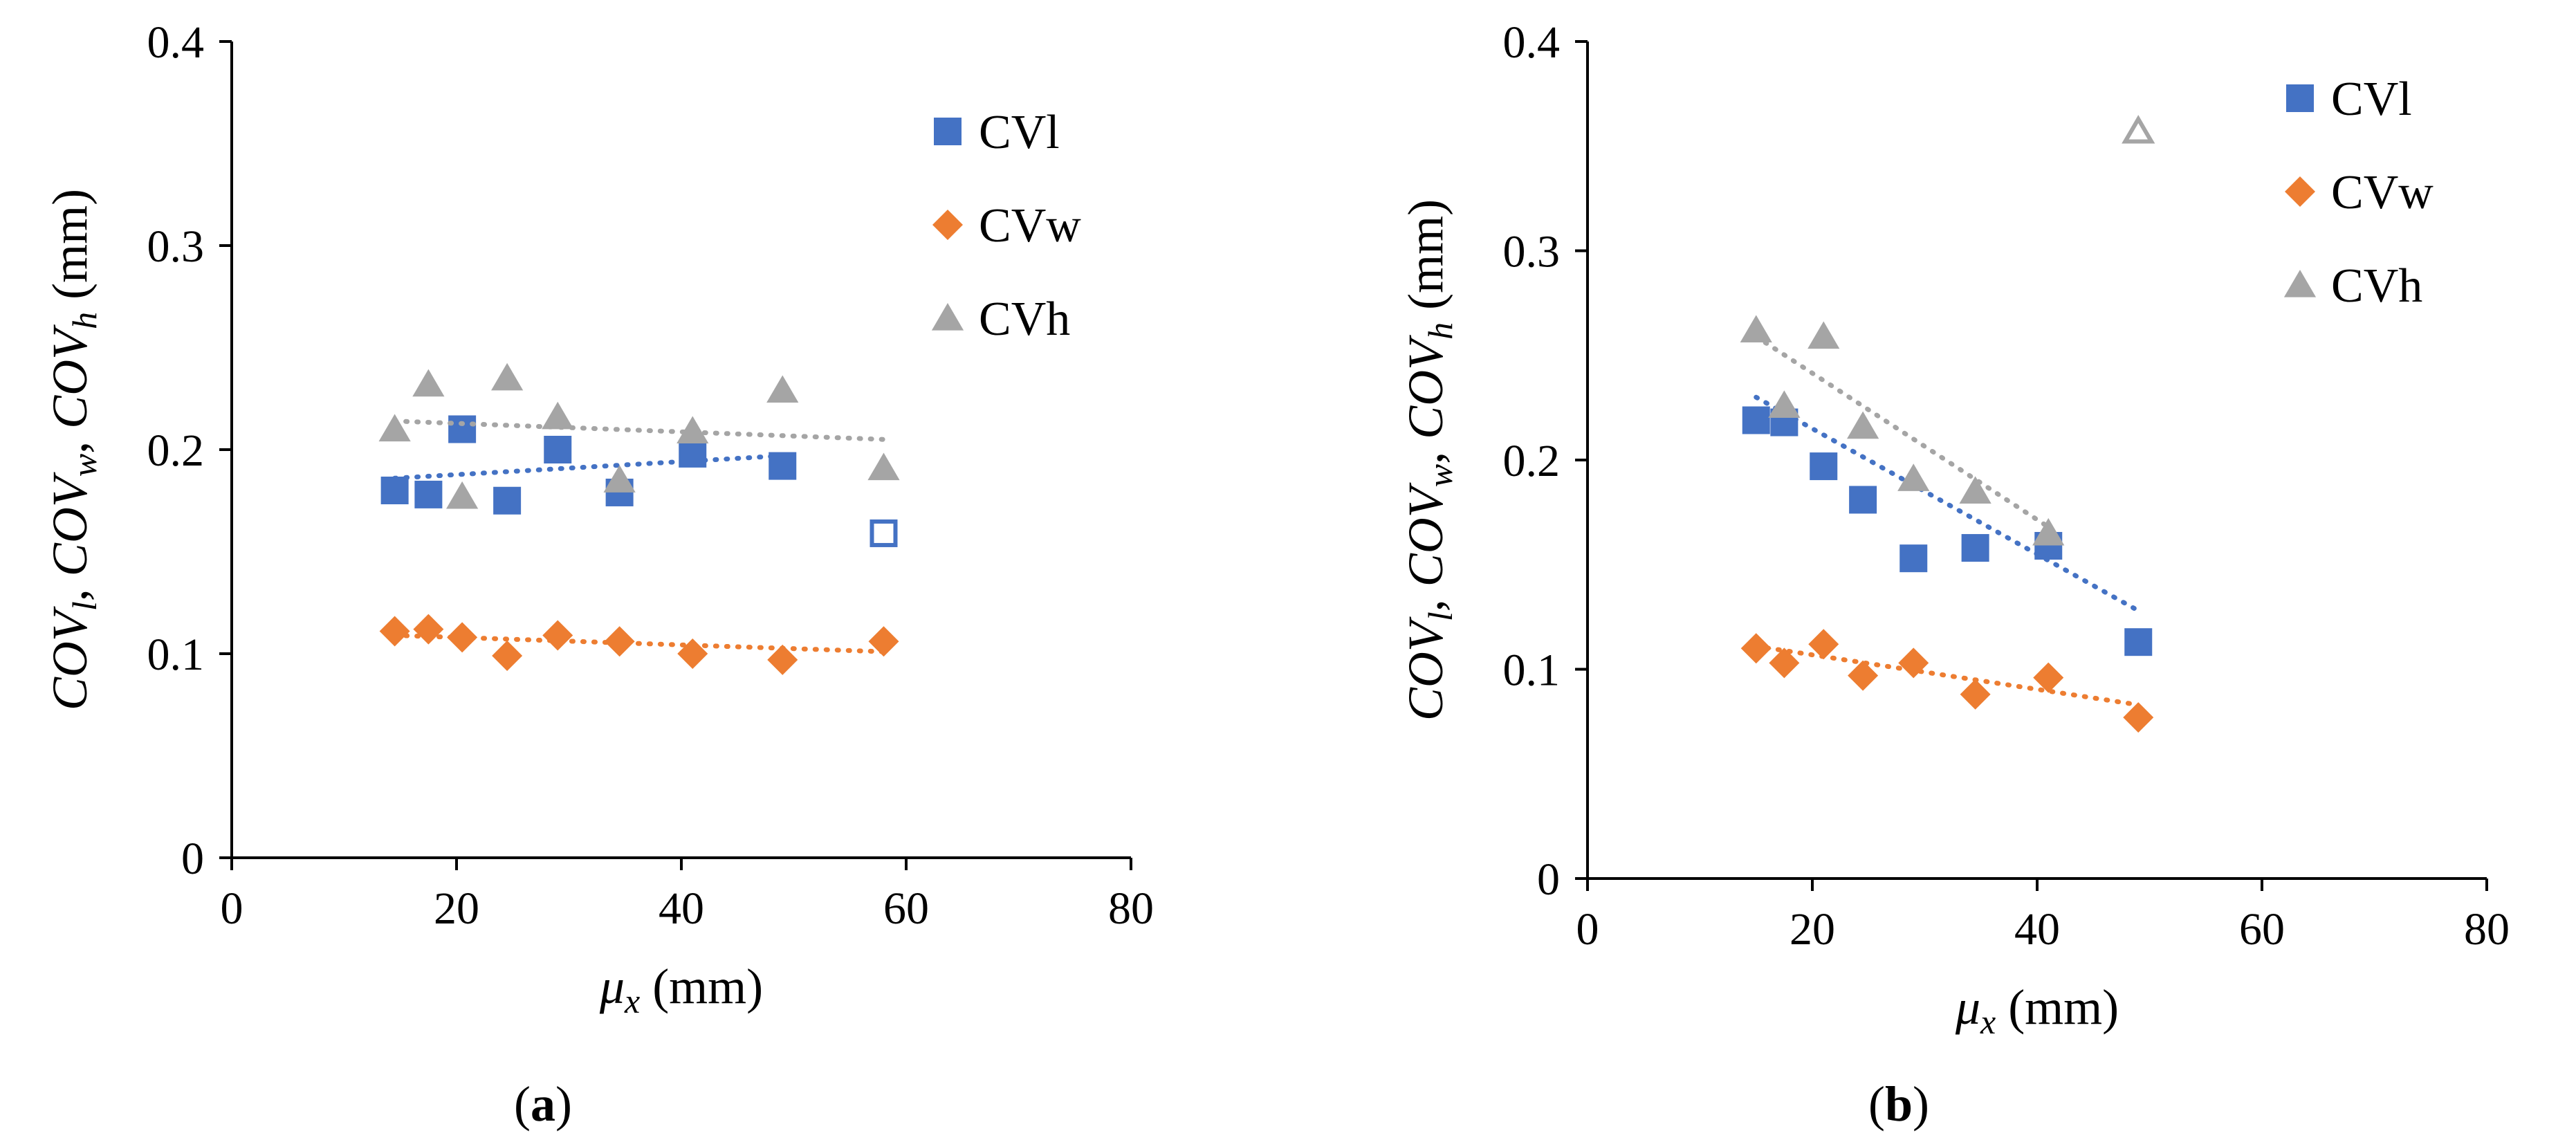  What do you see at coordinates (1876, 1104) in the screenshot?
I see `panel-label-open: (` at bounding box center [1876, 1104].